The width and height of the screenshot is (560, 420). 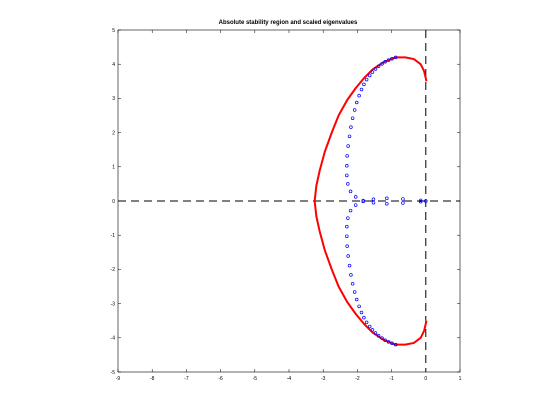 I want to click on x-tick-label: -5, so click(x=255, y=379).